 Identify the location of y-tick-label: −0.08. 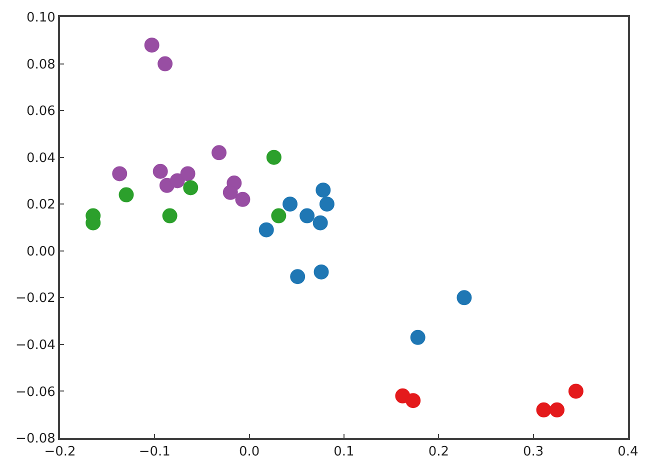
(36, 439).